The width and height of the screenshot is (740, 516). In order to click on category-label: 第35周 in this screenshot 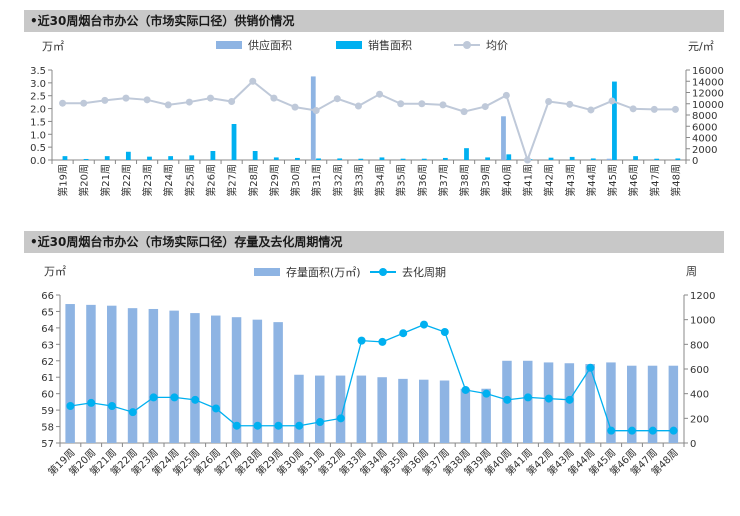, I will do `click(401, 180)`.